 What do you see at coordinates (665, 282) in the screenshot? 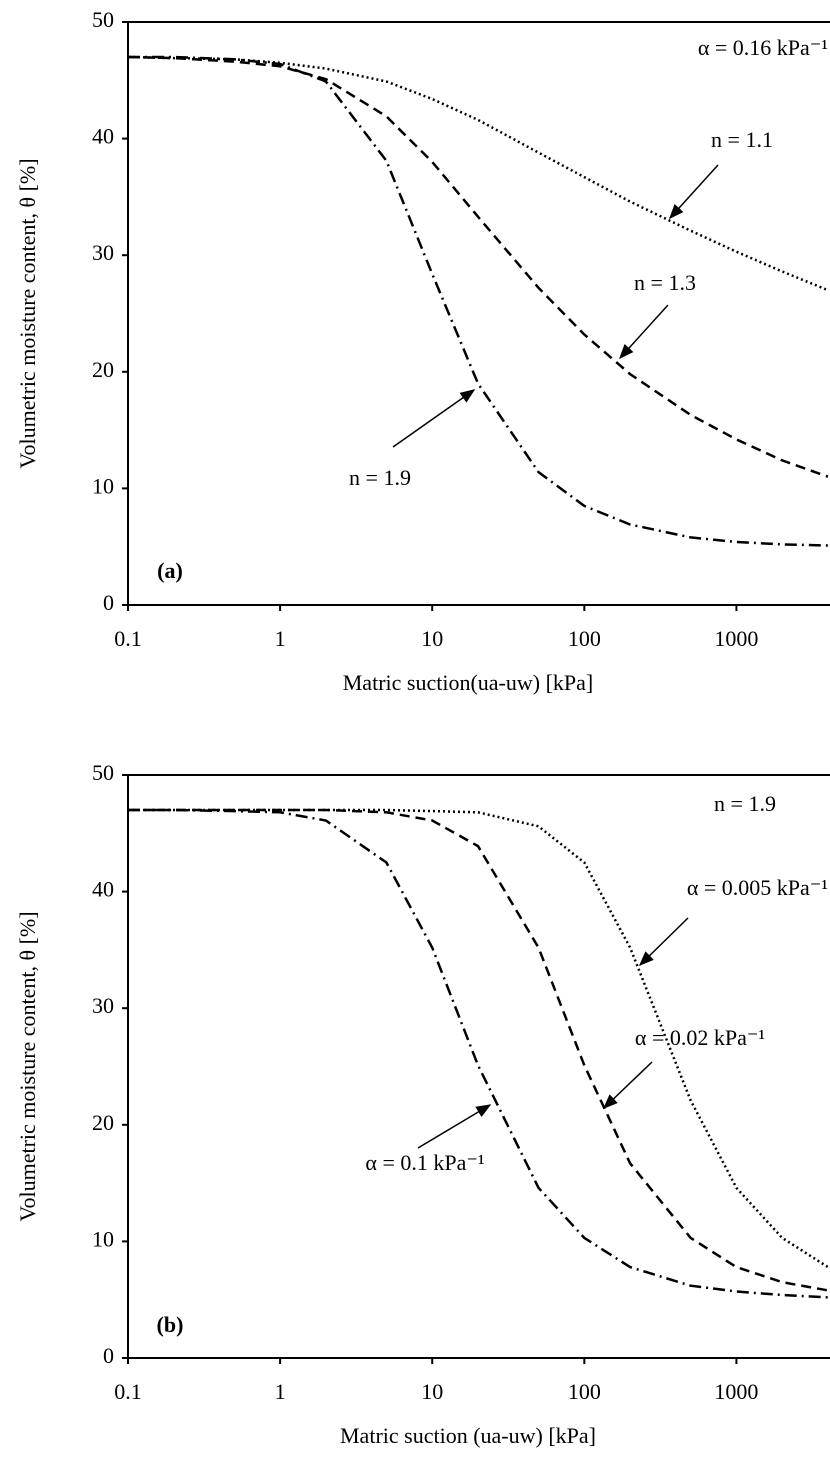
I see `annotation: n = 1.3` at bounding box center [665, 282].